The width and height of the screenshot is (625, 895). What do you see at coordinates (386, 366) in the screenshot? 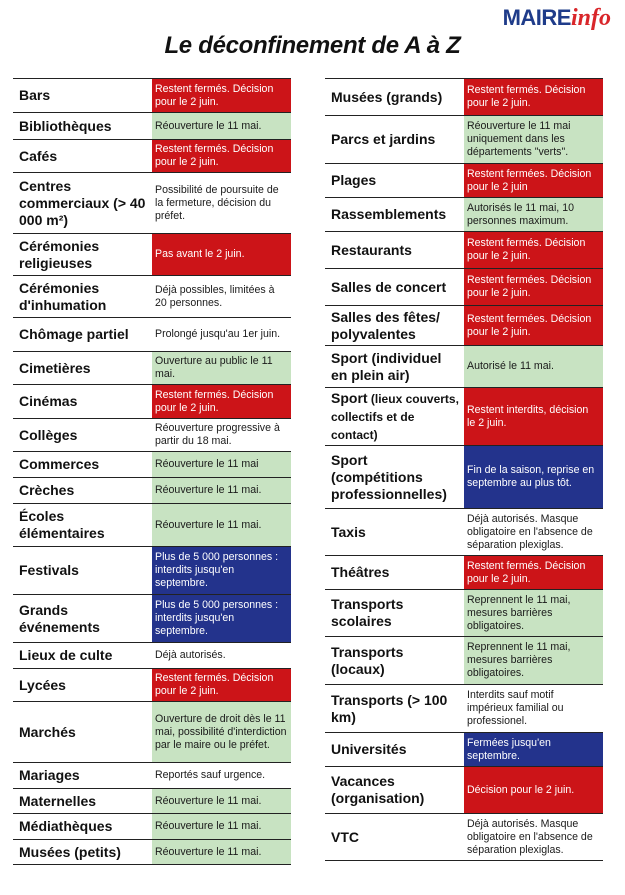
I see `row-label: Sport (individuel en plein air)` at bounding box center [386, 366].